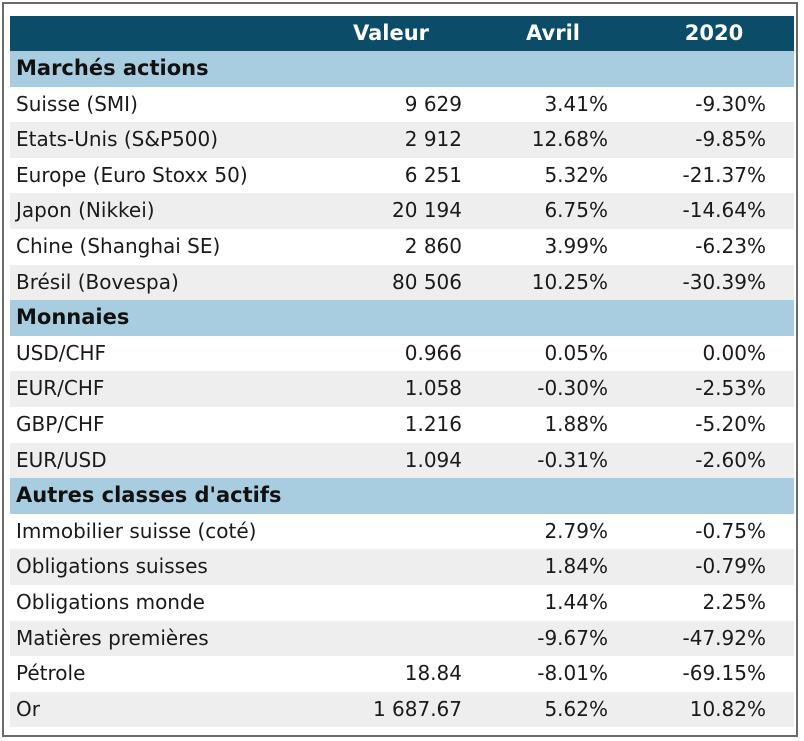 The height and width of the screenshot is (741, 804). Describe the element at coordinates (553, 211) in the screenshot. I see `row-avril: 6.75%` at that location.